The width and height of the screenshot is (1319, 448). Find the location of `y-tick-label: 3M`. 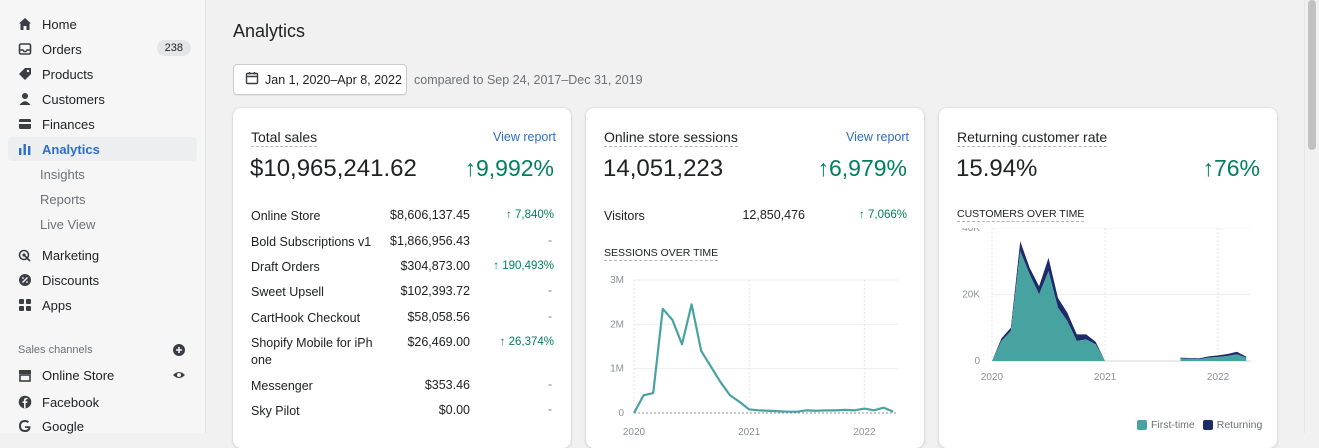

y-tick-label: 3M is located at coordinates (617, 280).